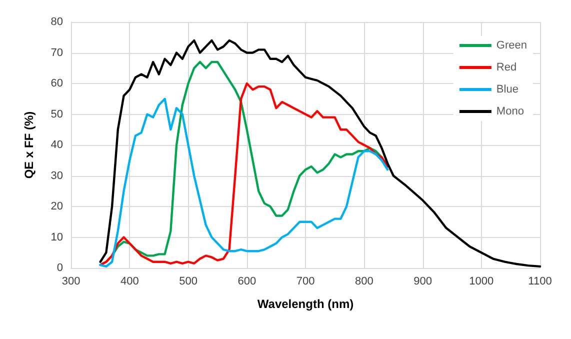 Image resolution: width=571 pixels, height=339 pixels. Describe the element at coordinates (71, 282) in the screenshot. I see `x-tick-label: 300` at that location.